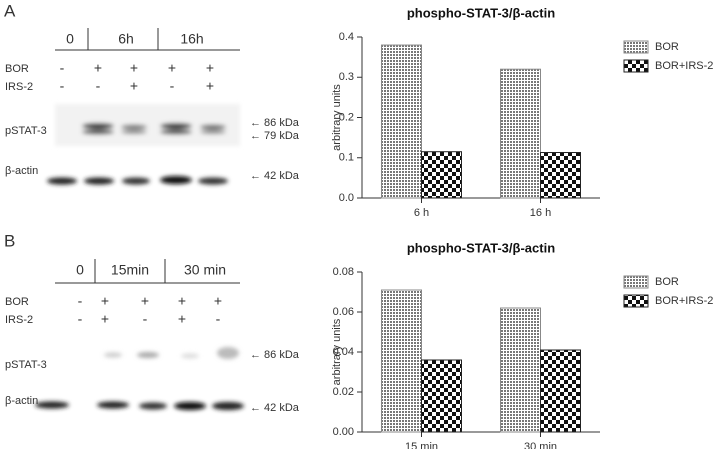 This screenshot has height=449, width=720. What do you see at coordinates (421, 445) in the screenshot?
I see `x-tick-label: 15 min` at bounding box center [421, 445].